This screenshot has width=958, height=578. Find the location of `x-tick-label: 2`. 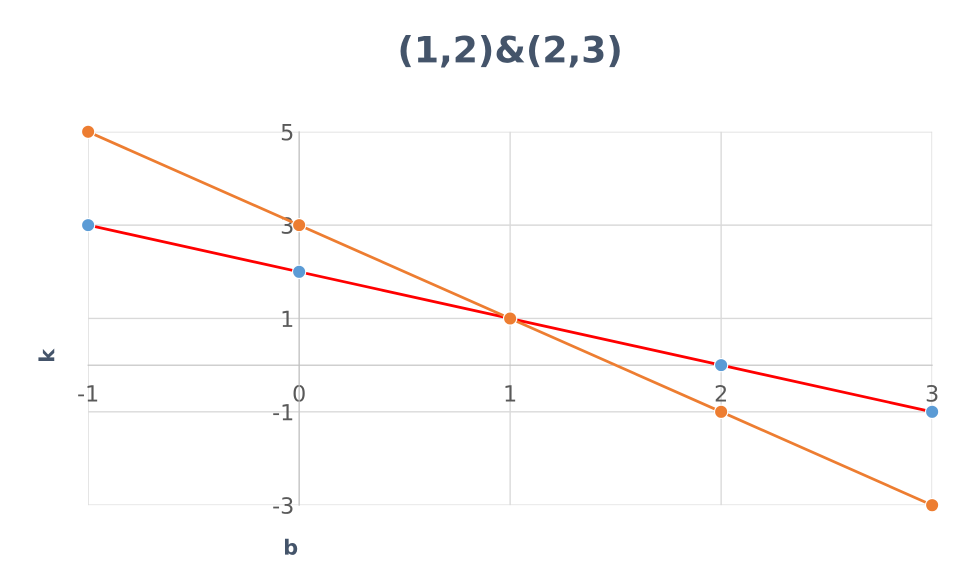

x-tick-label: 2 is located at coordinates (721, 393).